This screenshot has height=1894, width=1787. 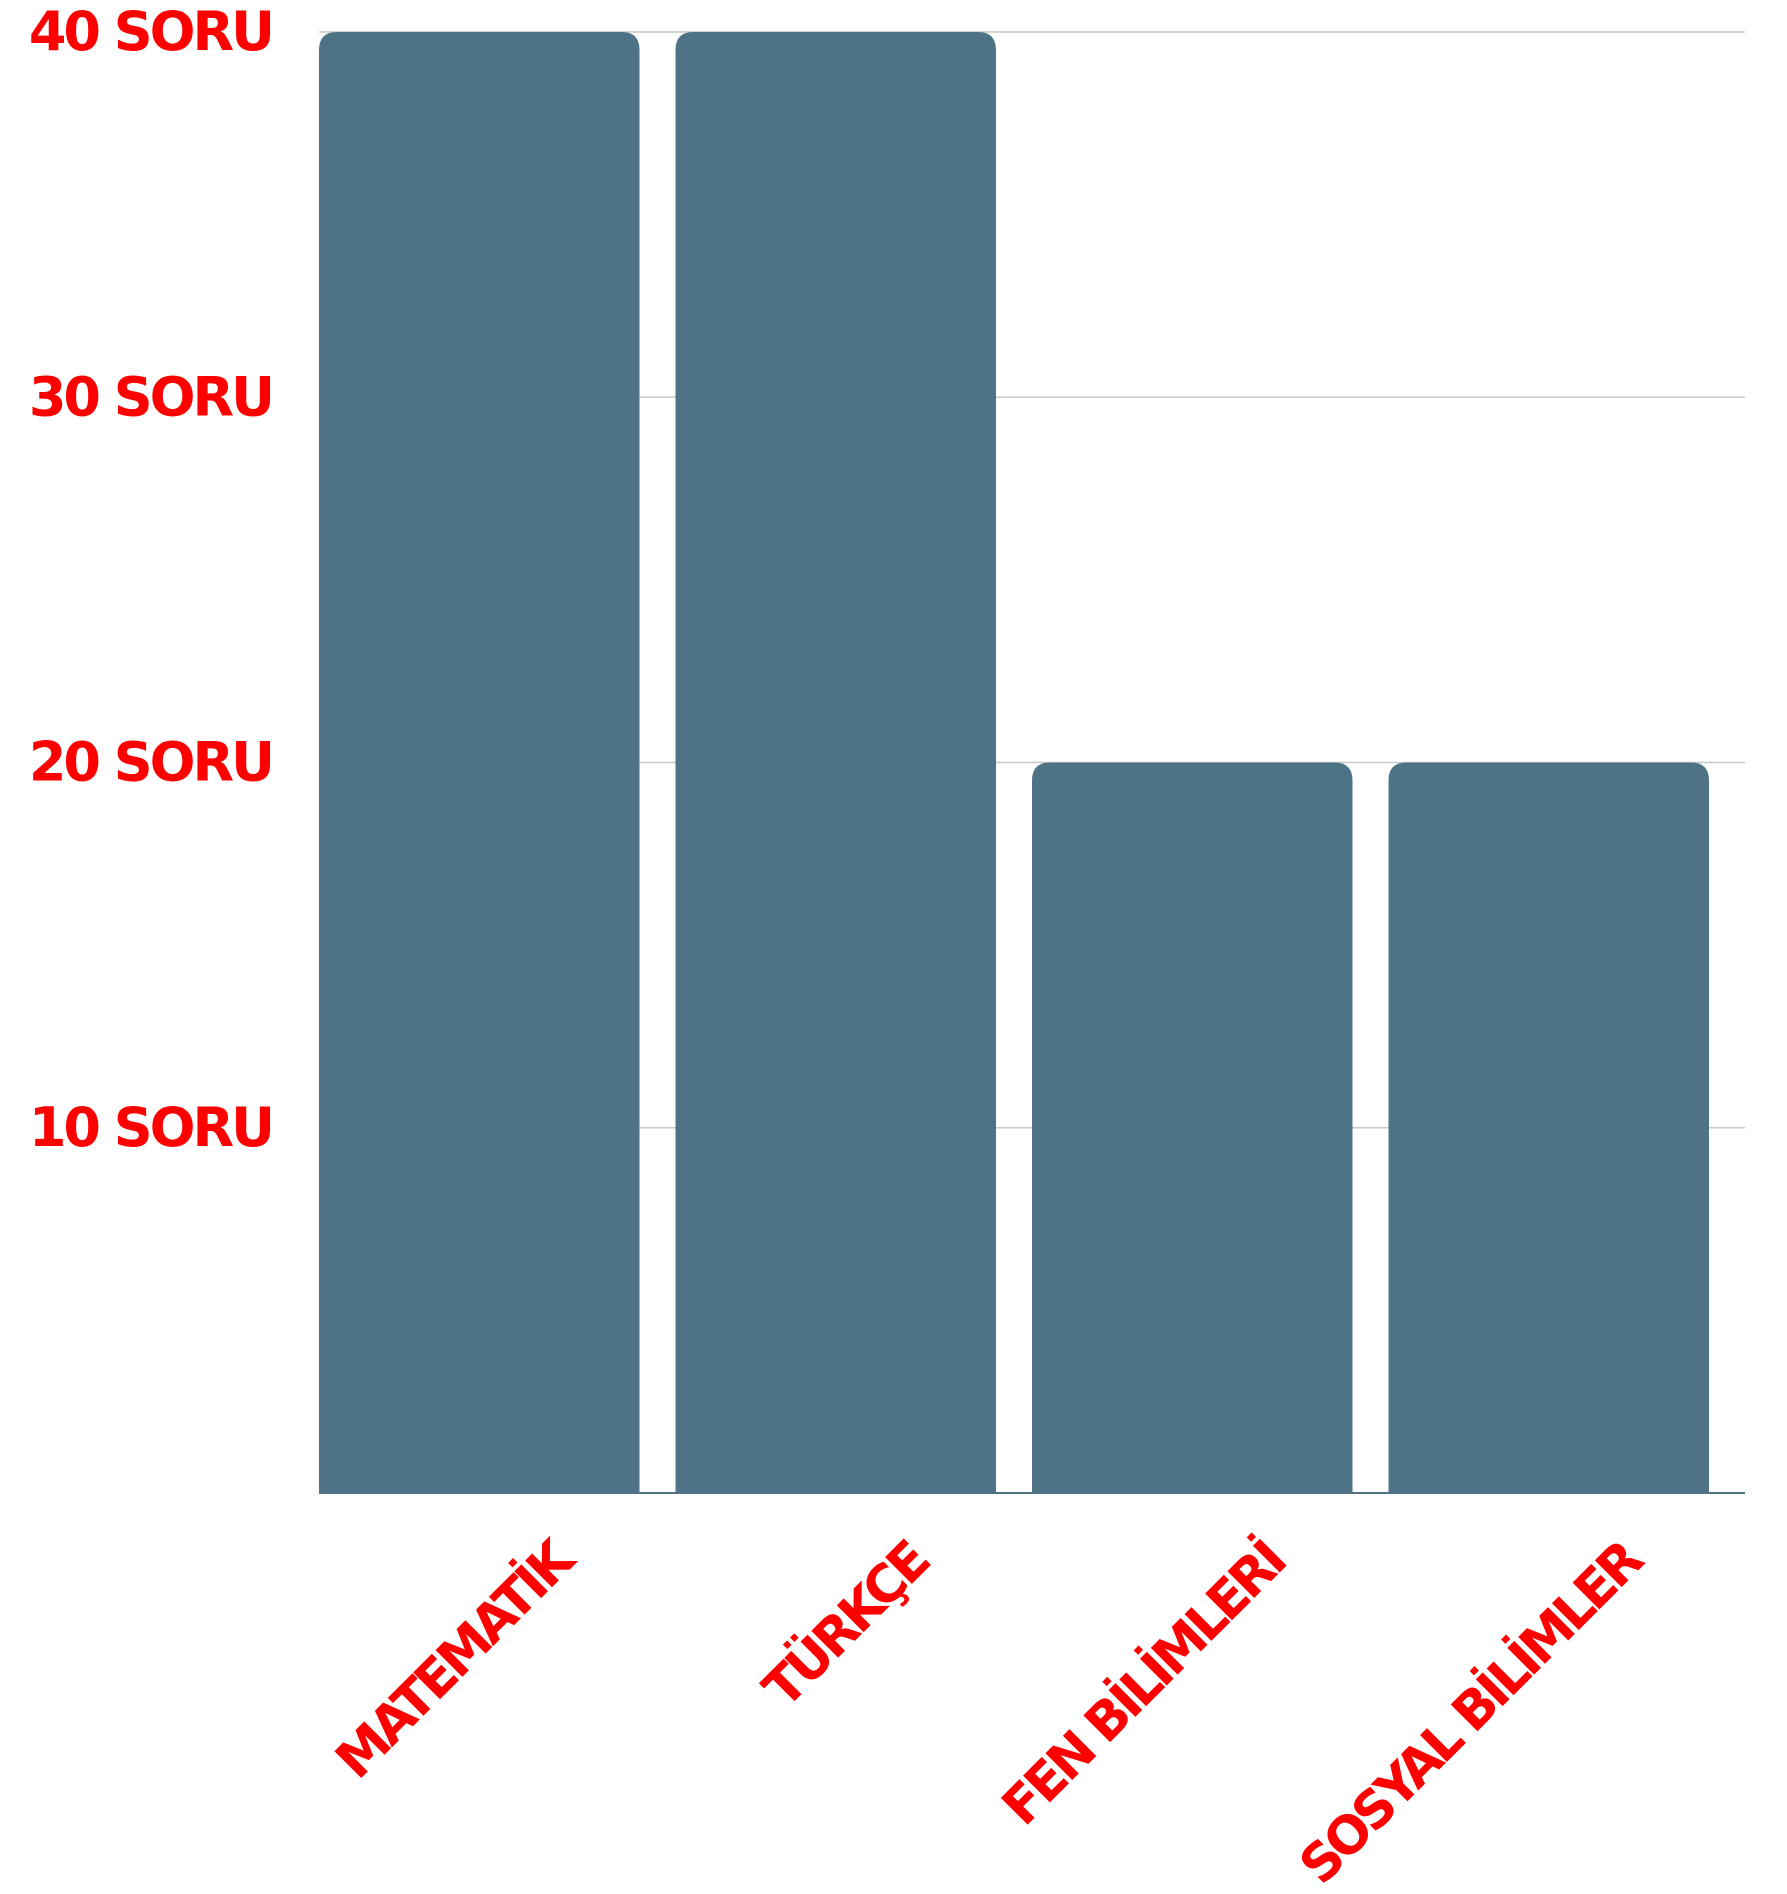 I want to click on x-category-label-4: SOSYAL BİLİMLER, so click(x=1471, y=1711).